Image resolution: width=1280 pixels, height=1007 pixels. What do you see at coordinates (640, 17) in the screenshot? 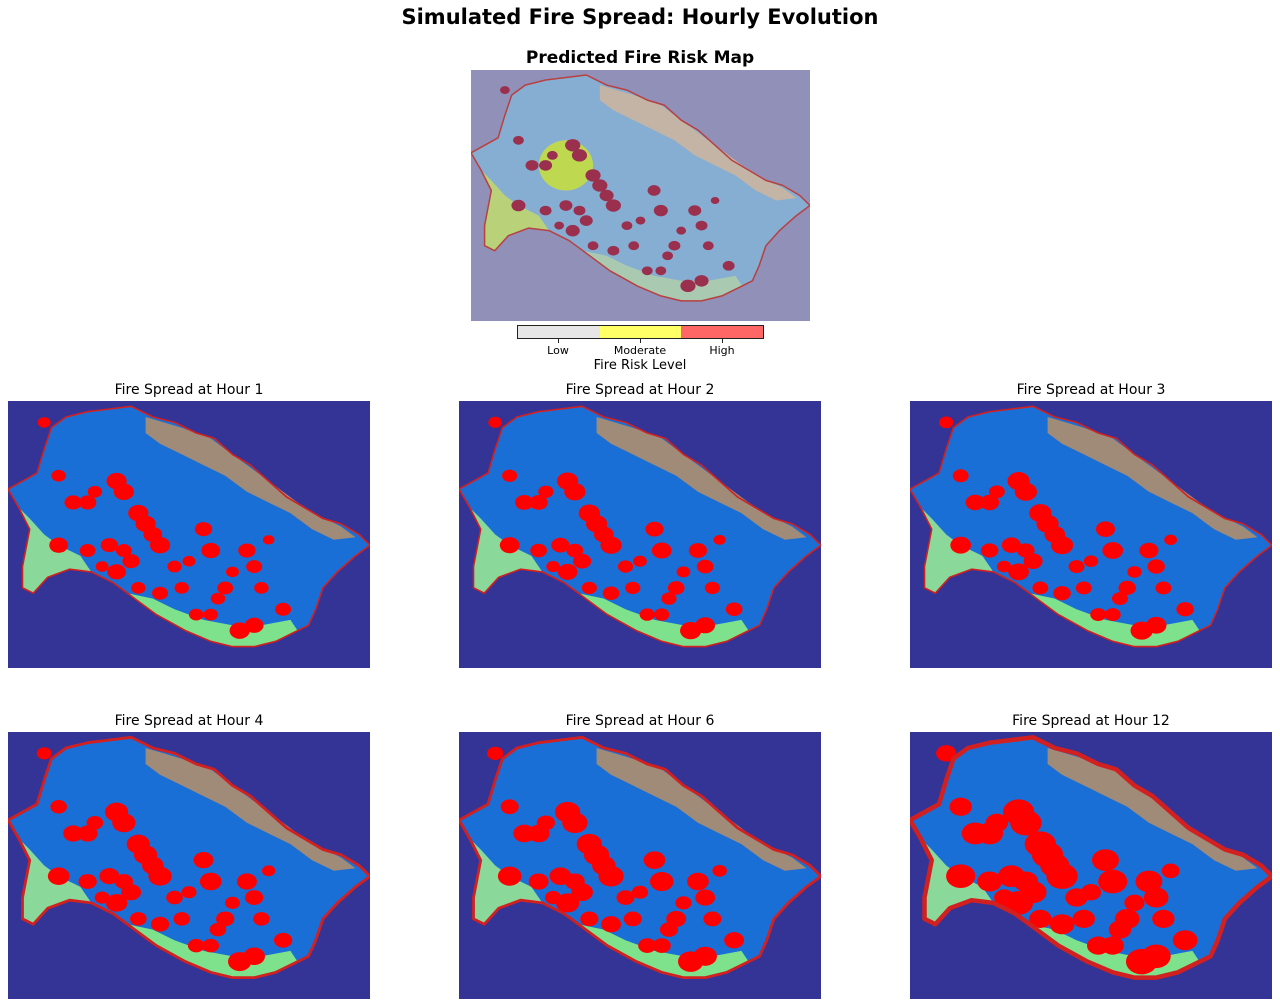
I see `figure-title: Simulated Fire Spread: Hourly Evolution` at bounding box center [640, 17].